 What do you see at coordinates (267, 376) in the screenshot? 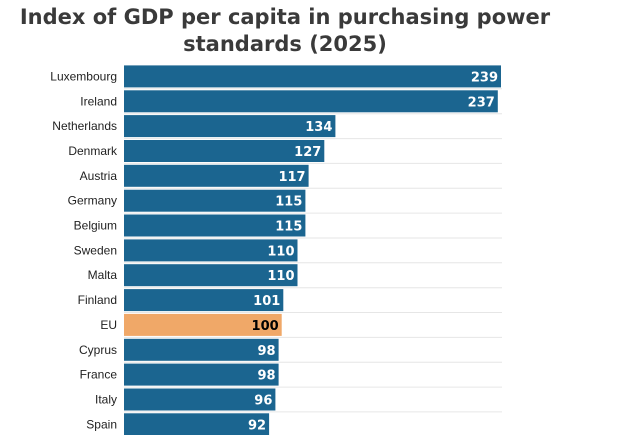
I see `value-label-france: 98` at bounding box center [267, 376].